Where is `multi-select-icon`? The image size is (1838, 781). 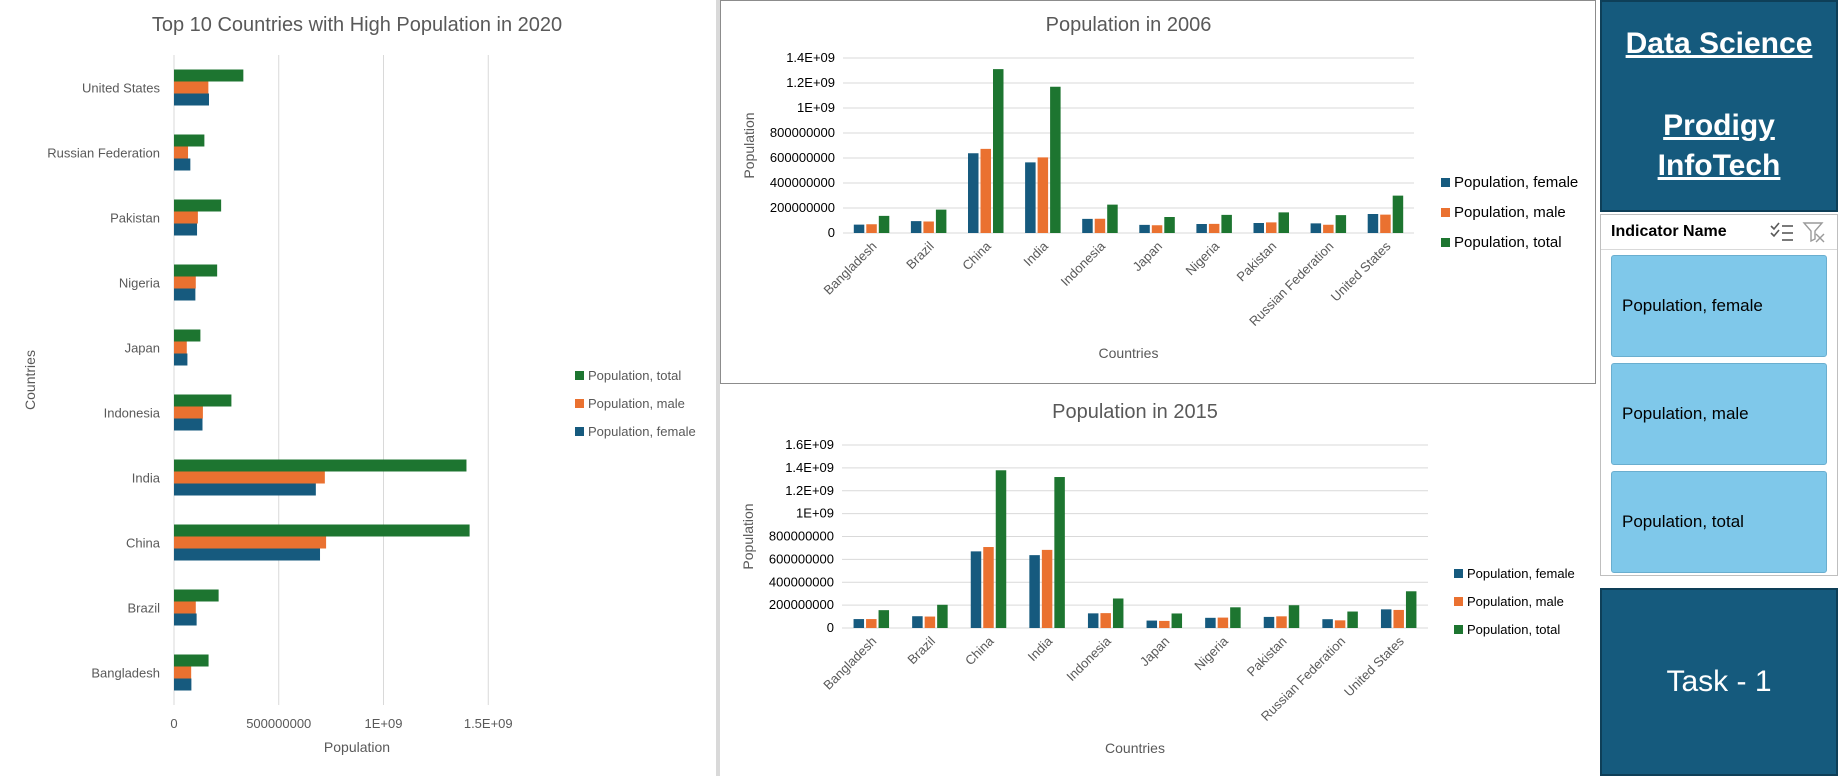 multi-select-icon is located at coordinates (1782, 232).